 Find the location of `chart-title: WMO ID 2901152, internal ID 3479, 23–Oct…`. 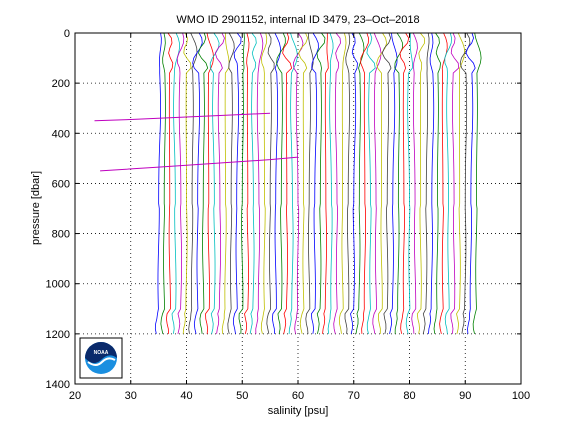

chart-title: WMO ID 2901152, internal ID 3479, 23–Oct… is located at coordinates (297, 20).